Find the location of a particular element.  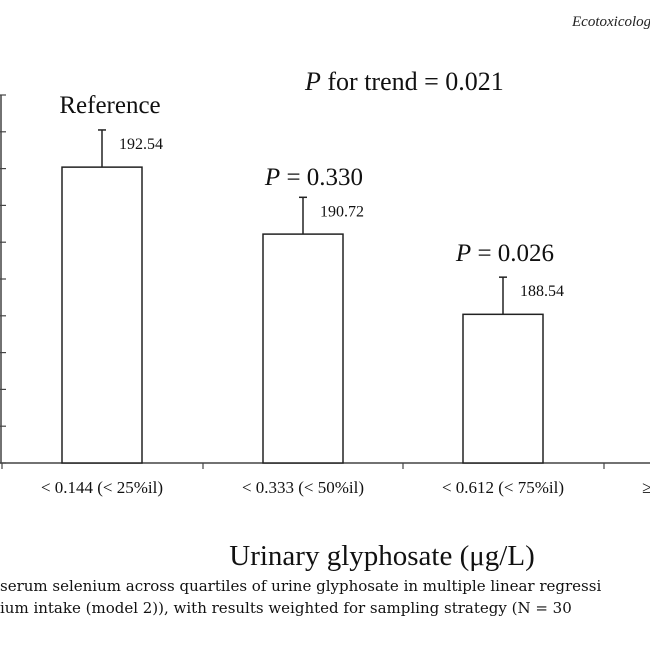

p-value-label: P = 0.330 is located at coordinates (313, 177).